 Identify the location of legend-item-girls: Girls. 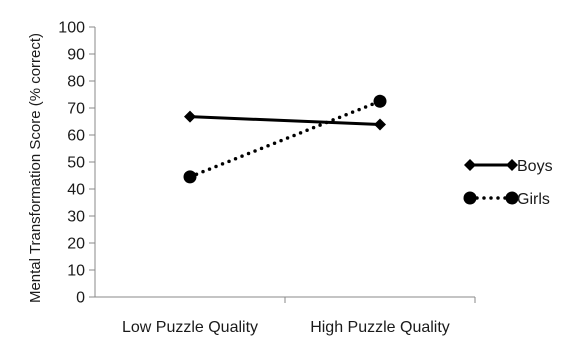
(507, 199).